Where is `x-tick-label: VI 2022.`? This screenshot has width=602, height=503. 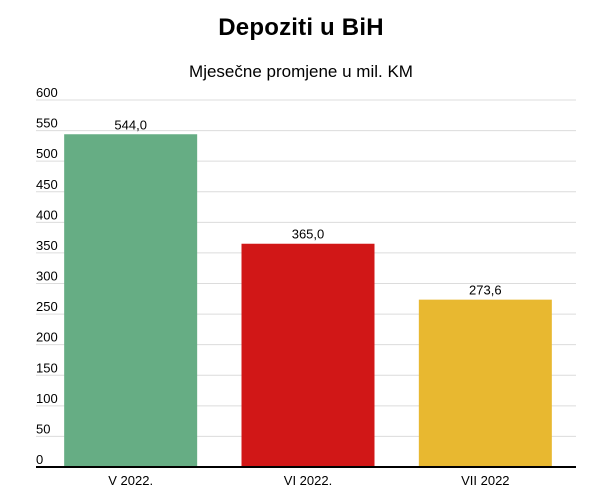 x-tick-label: VI 2022. is located at coordinates (308, 480).